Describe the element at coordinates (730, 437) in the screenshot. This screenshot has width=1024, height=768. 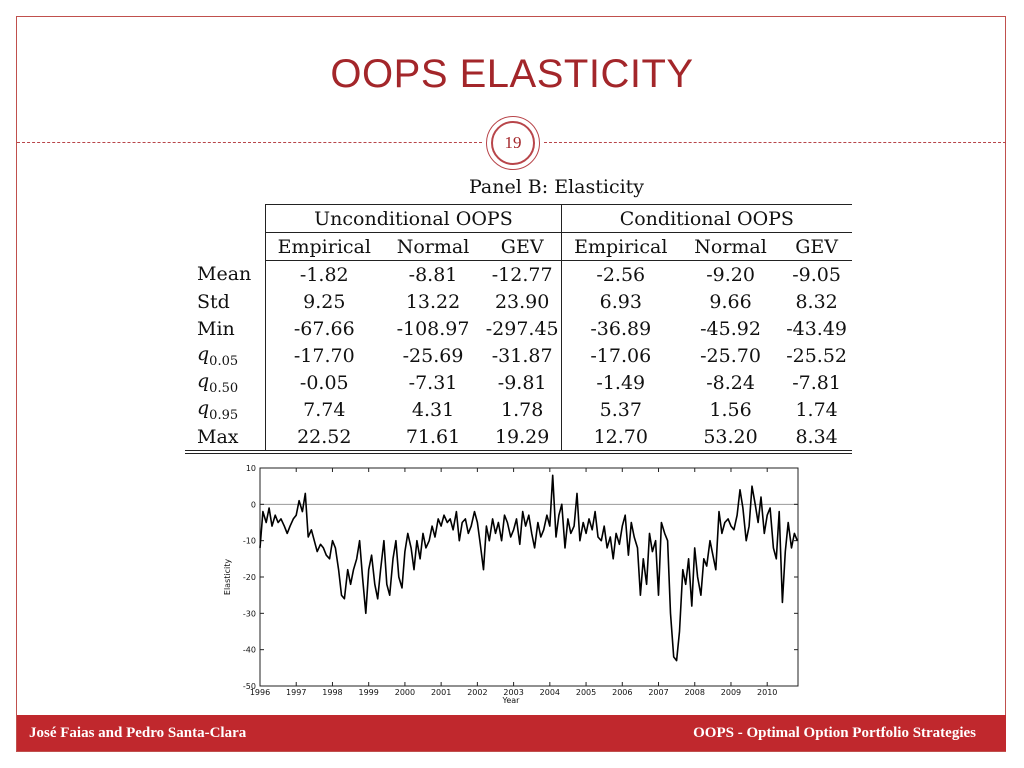
I see `table-cell: 53.20` at that location.